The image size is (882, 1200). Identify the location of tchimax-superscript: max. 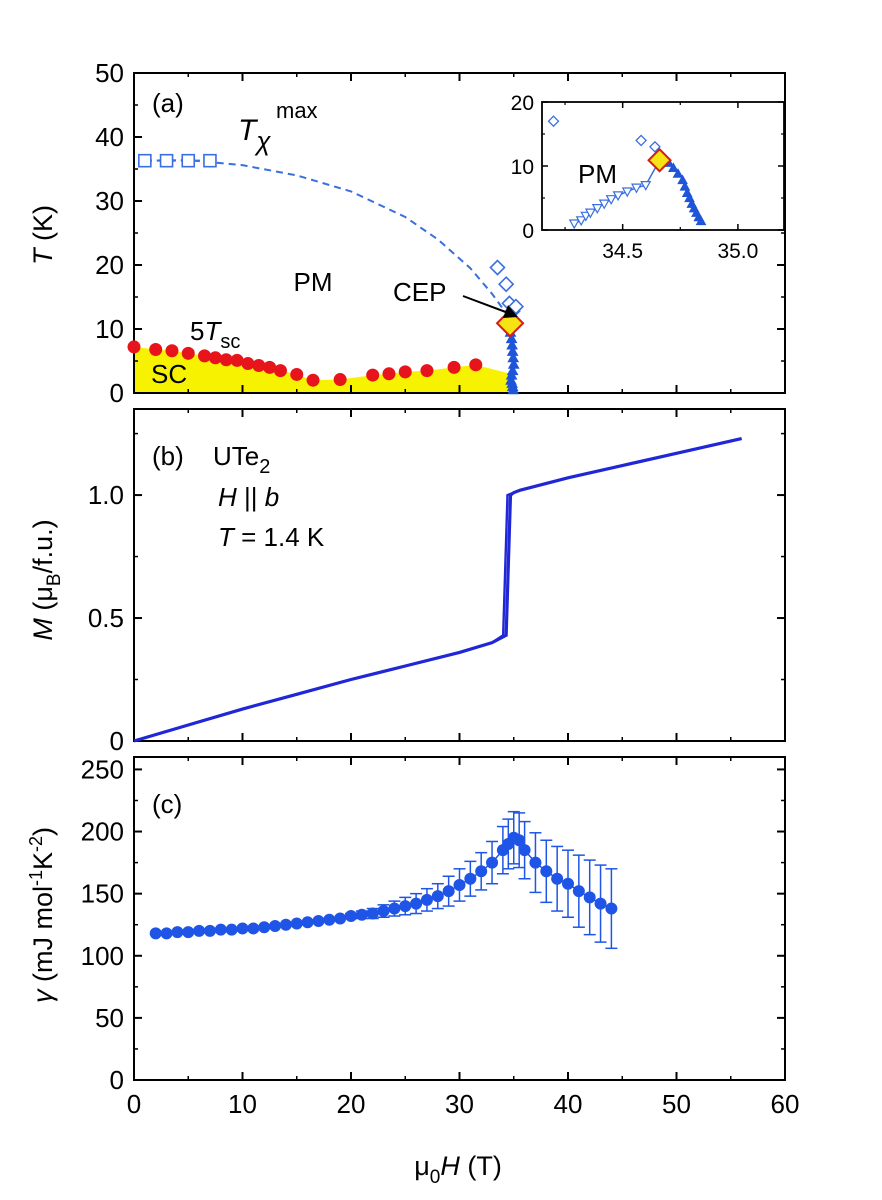
(297, 110).